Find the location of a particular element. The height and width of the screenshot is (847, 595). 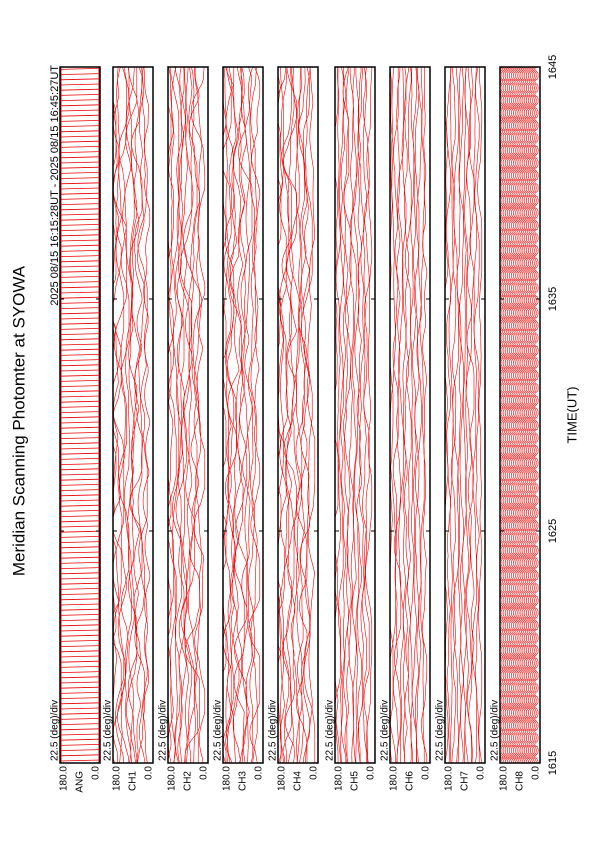

channel-label: CH2 is located at coordinates (188, 781).